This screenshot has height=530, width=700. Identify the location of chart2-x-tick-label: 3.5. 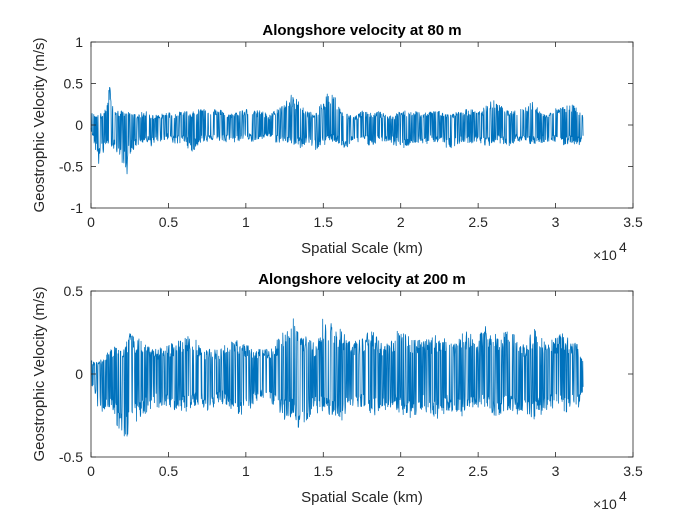
(633, 471).